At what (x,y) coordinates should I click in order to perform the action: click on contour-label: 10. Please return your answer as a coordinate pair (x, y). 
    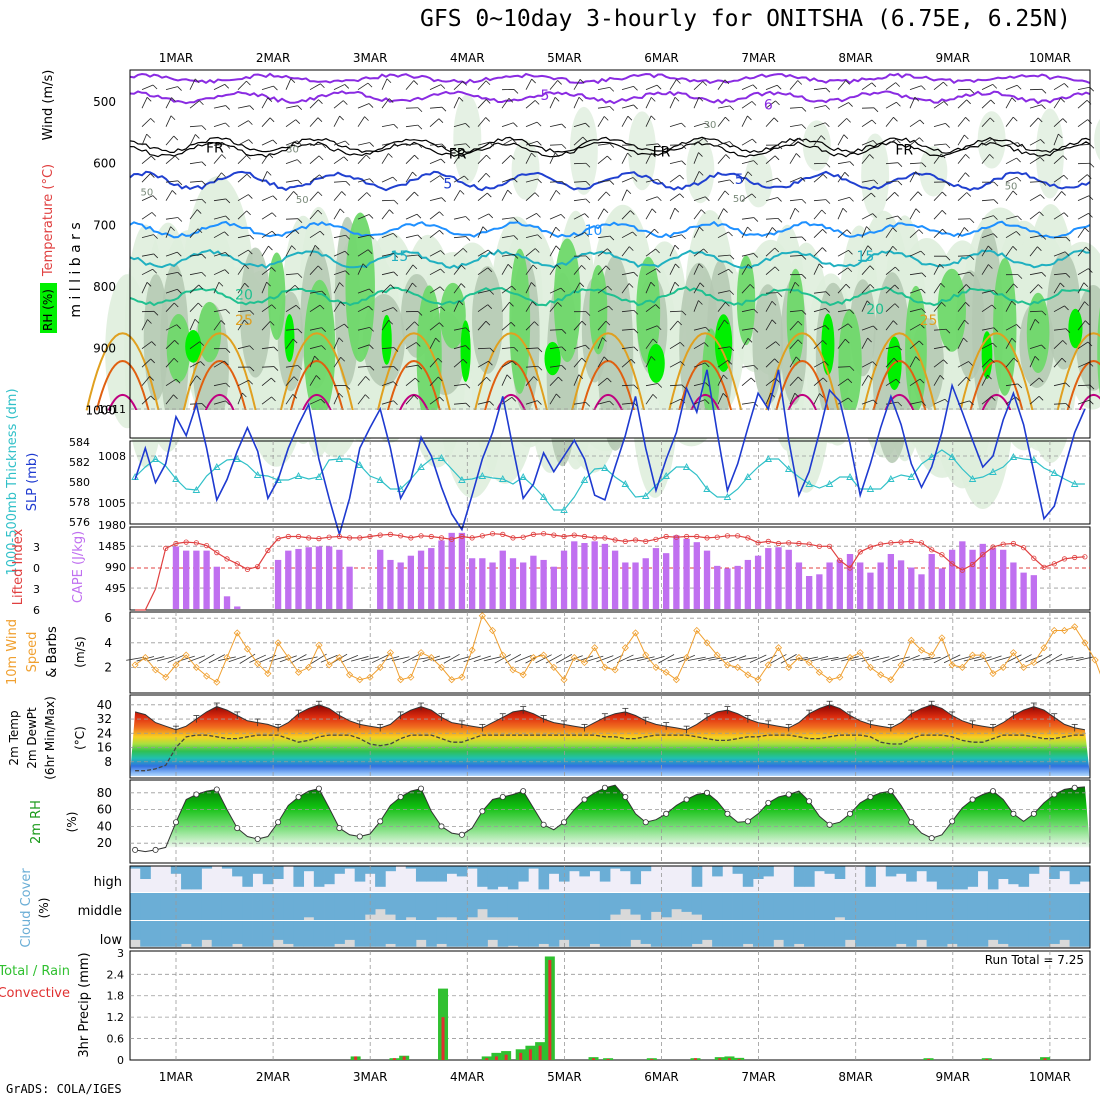
    Looking at the image, I should click on (594, 231).